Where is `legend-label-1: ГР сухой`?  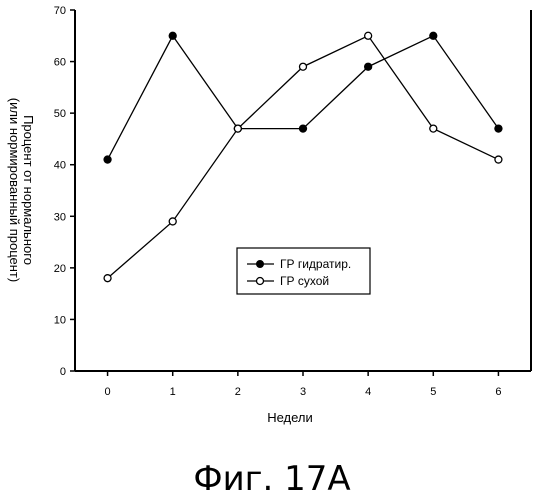 legend-label-1: ГР сухой is located at coordinates (304, 281).